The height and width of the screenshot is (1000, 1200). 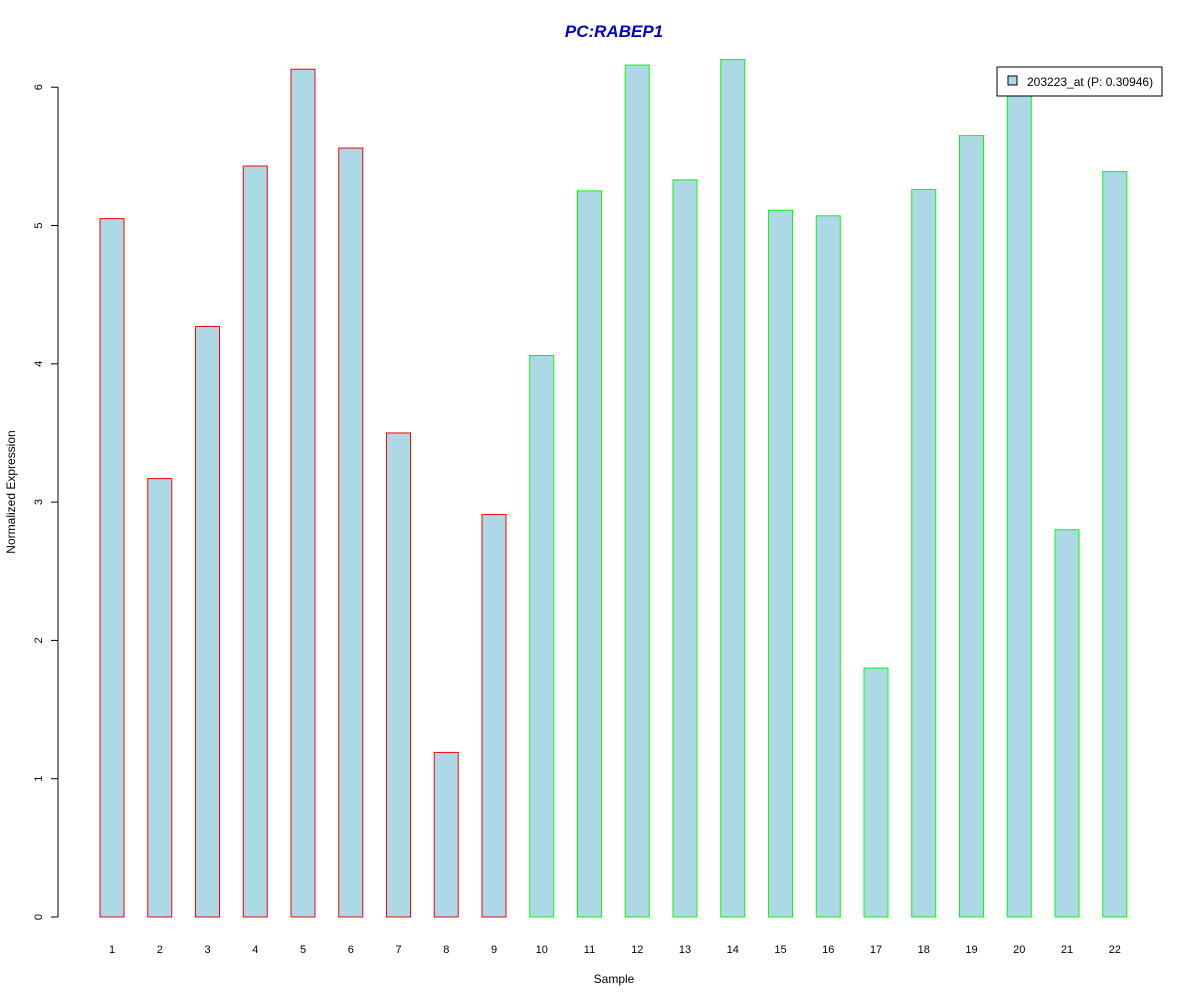 I want to click on y-tick-label: 5, so click(x=39, y=225).